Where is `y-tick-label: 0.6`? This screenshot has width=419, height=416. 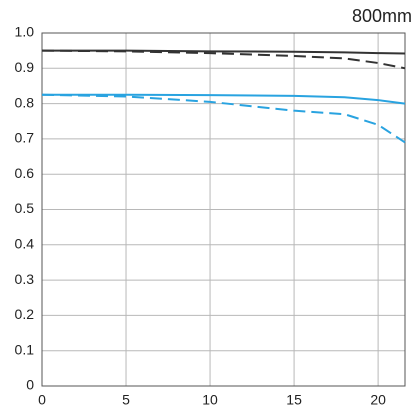
y-tick-label: 0.6 is located at coordinates (25, 173).